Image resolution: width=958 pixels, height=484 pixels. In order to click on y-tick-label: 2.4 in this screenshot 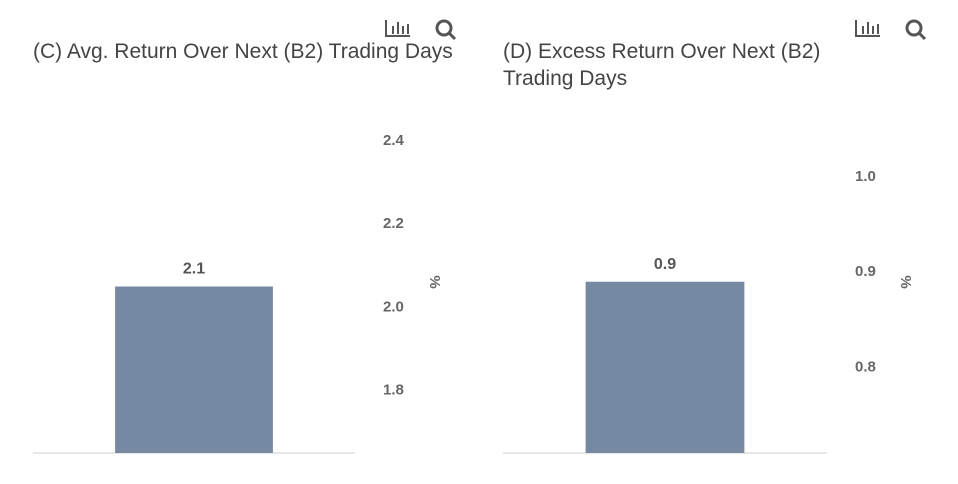, I will do `click(394, 140)`.